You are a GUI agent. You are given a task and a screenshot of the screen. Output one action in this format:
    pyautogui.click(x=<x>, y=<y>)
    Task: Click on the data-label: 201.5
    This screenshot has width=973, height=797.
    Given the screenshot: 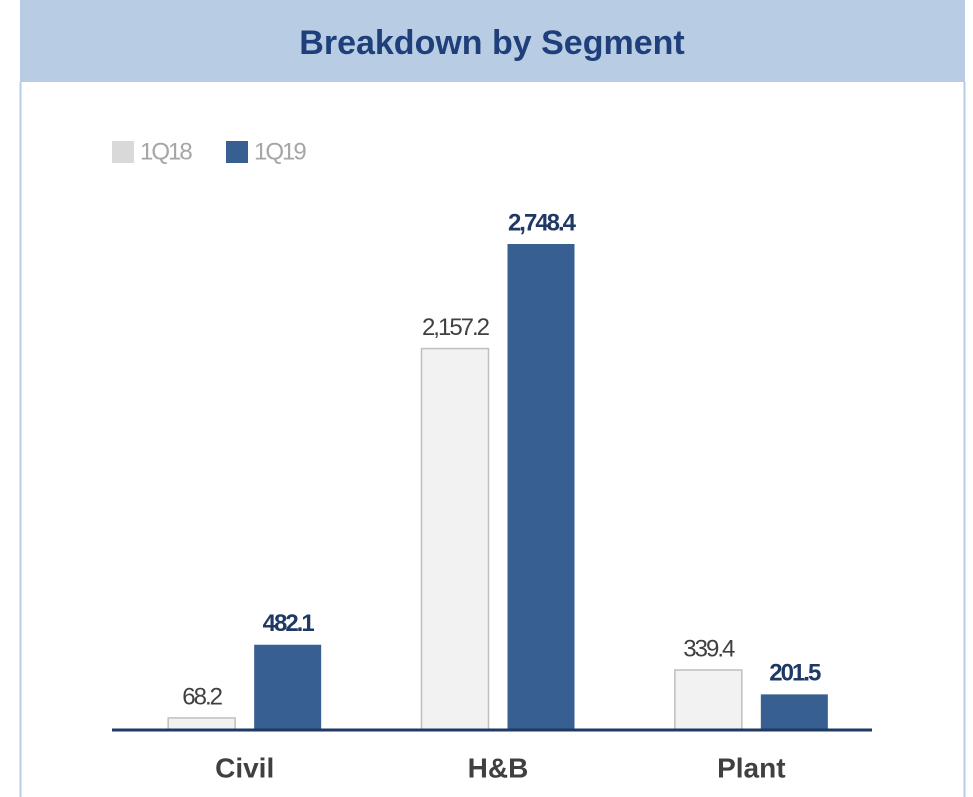 What is the action you would take?
    pyautogui.click(x=795, y=673)
    